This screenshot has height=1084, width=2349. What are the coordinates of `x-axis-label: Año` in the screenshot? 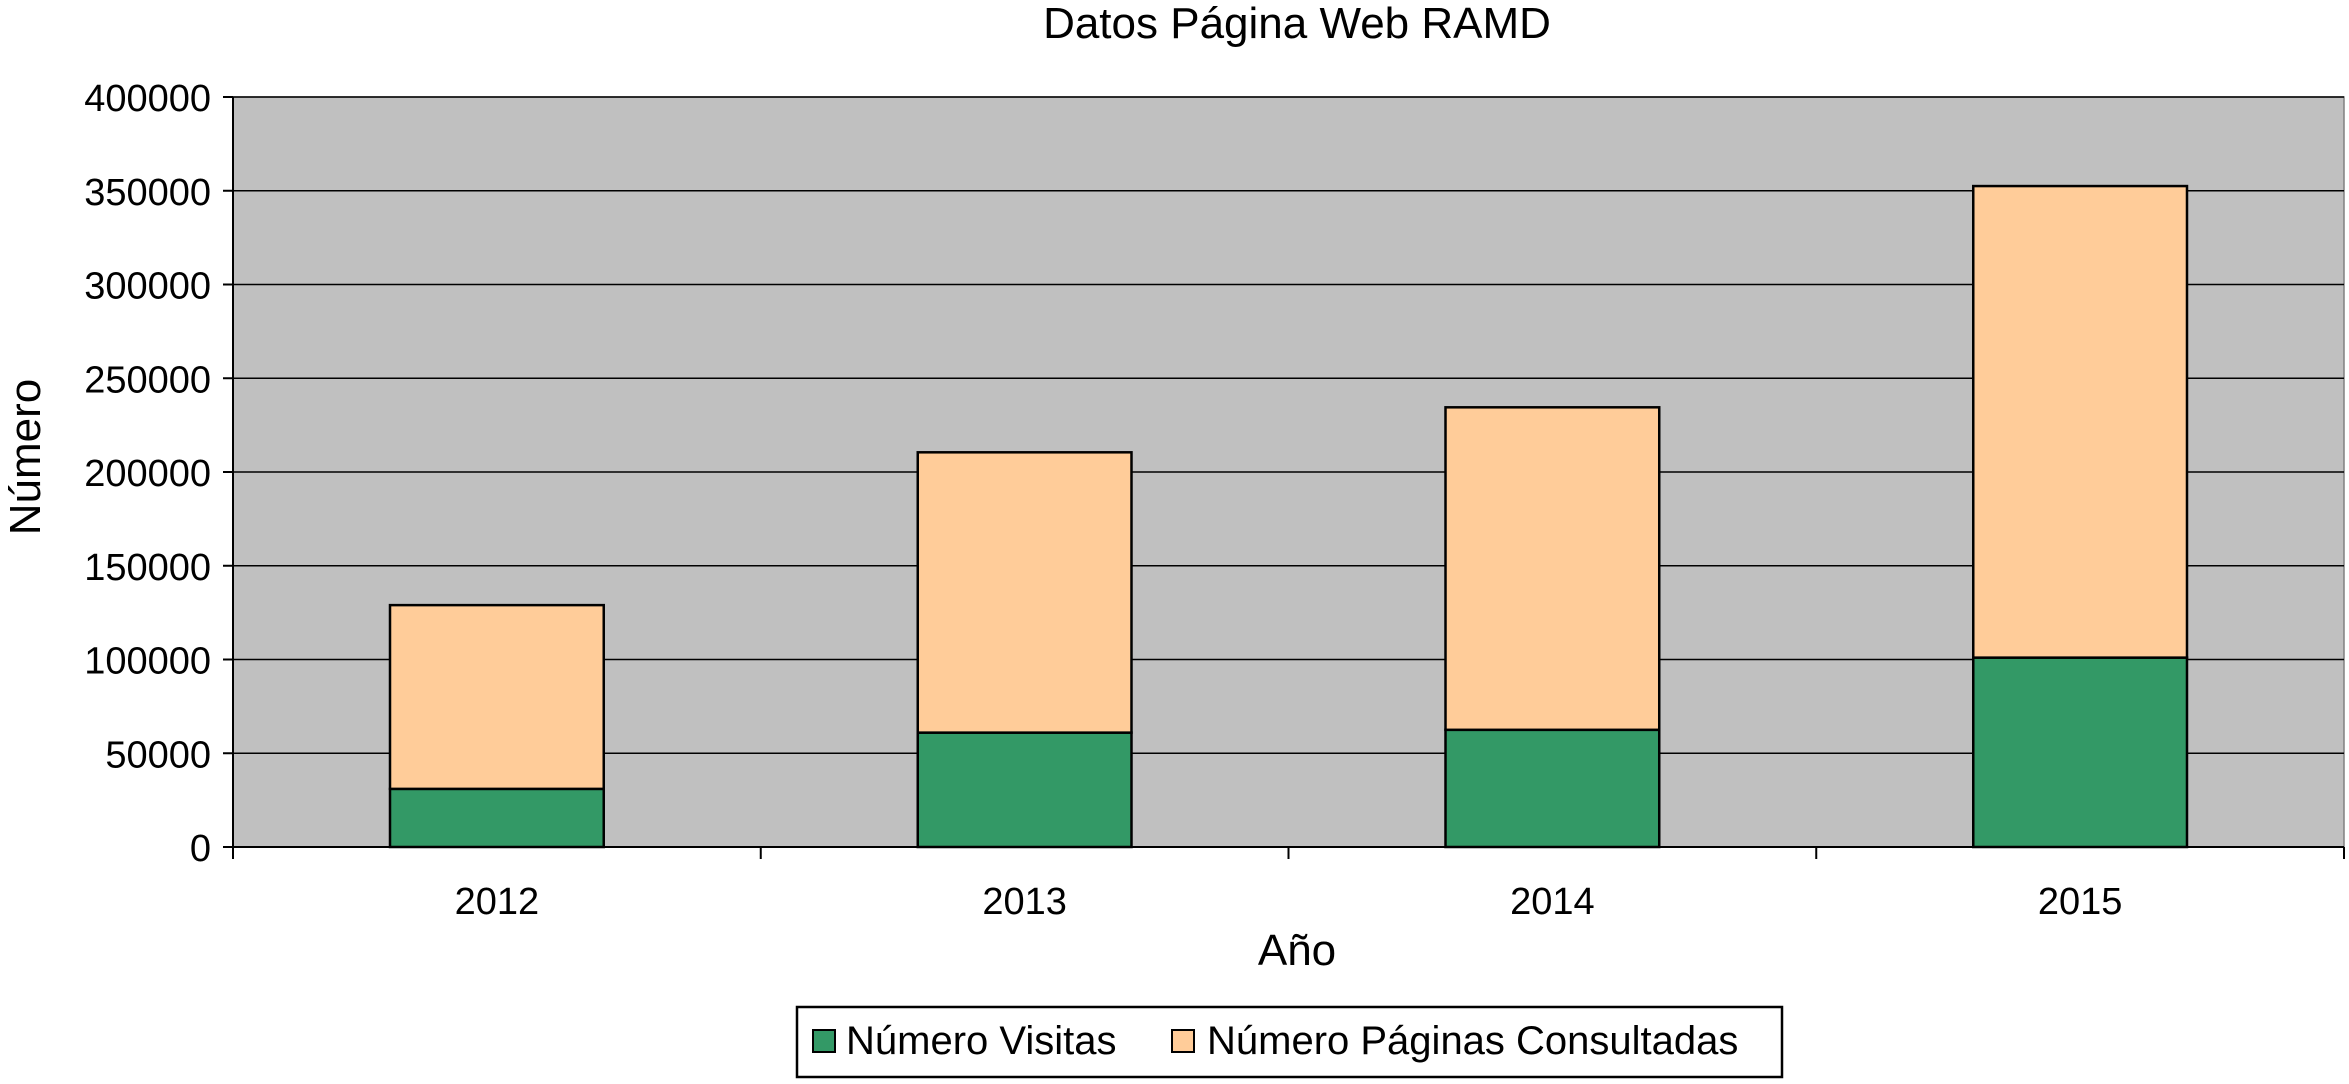 It's located at (1297, 950).